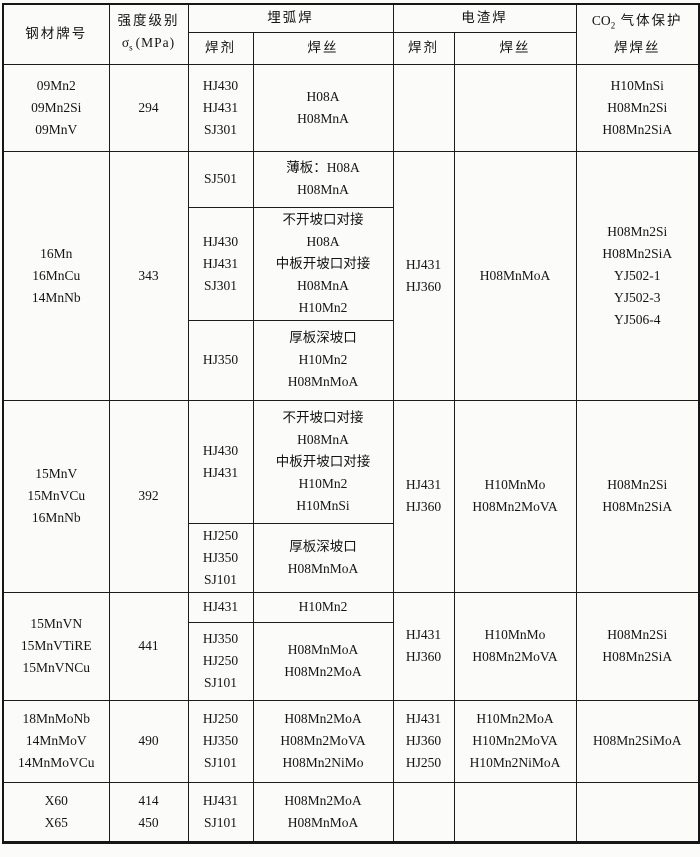 The image size is (700, 857). I want to click on esw-wire-cell: H08MnMoA, so click(515, 275).